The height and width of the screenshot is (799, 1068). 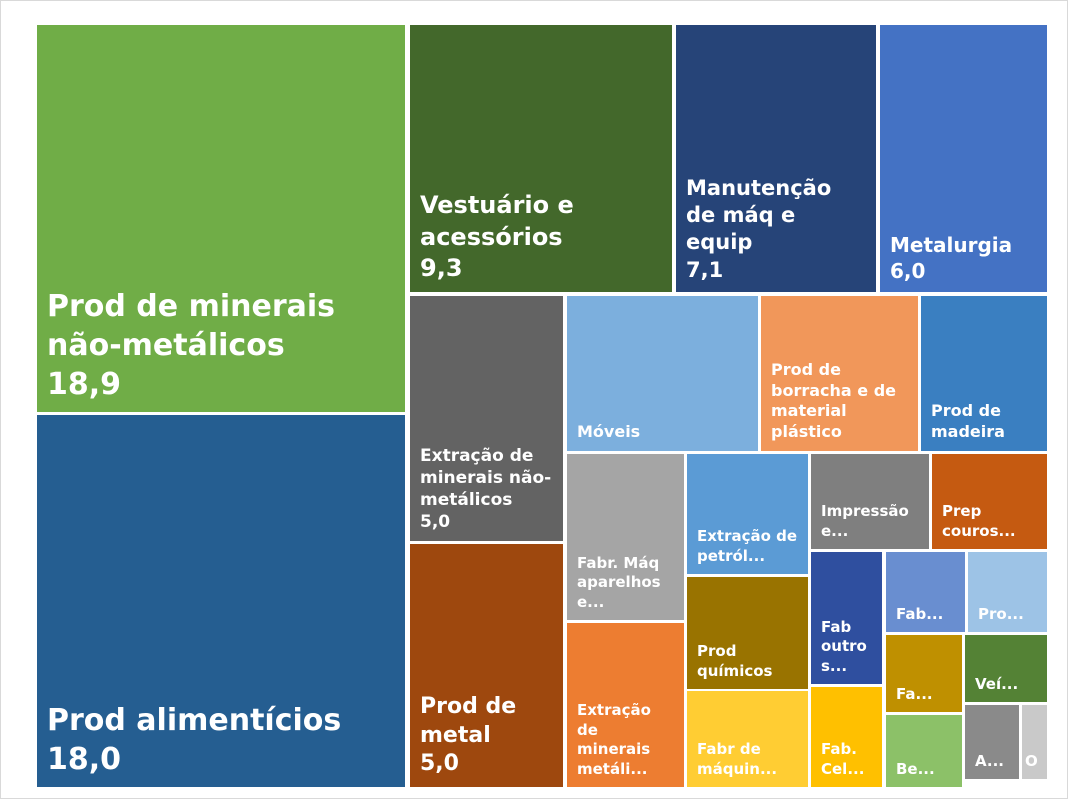 I want to click on tile: Prod químicos, so click(x=747, y=633).